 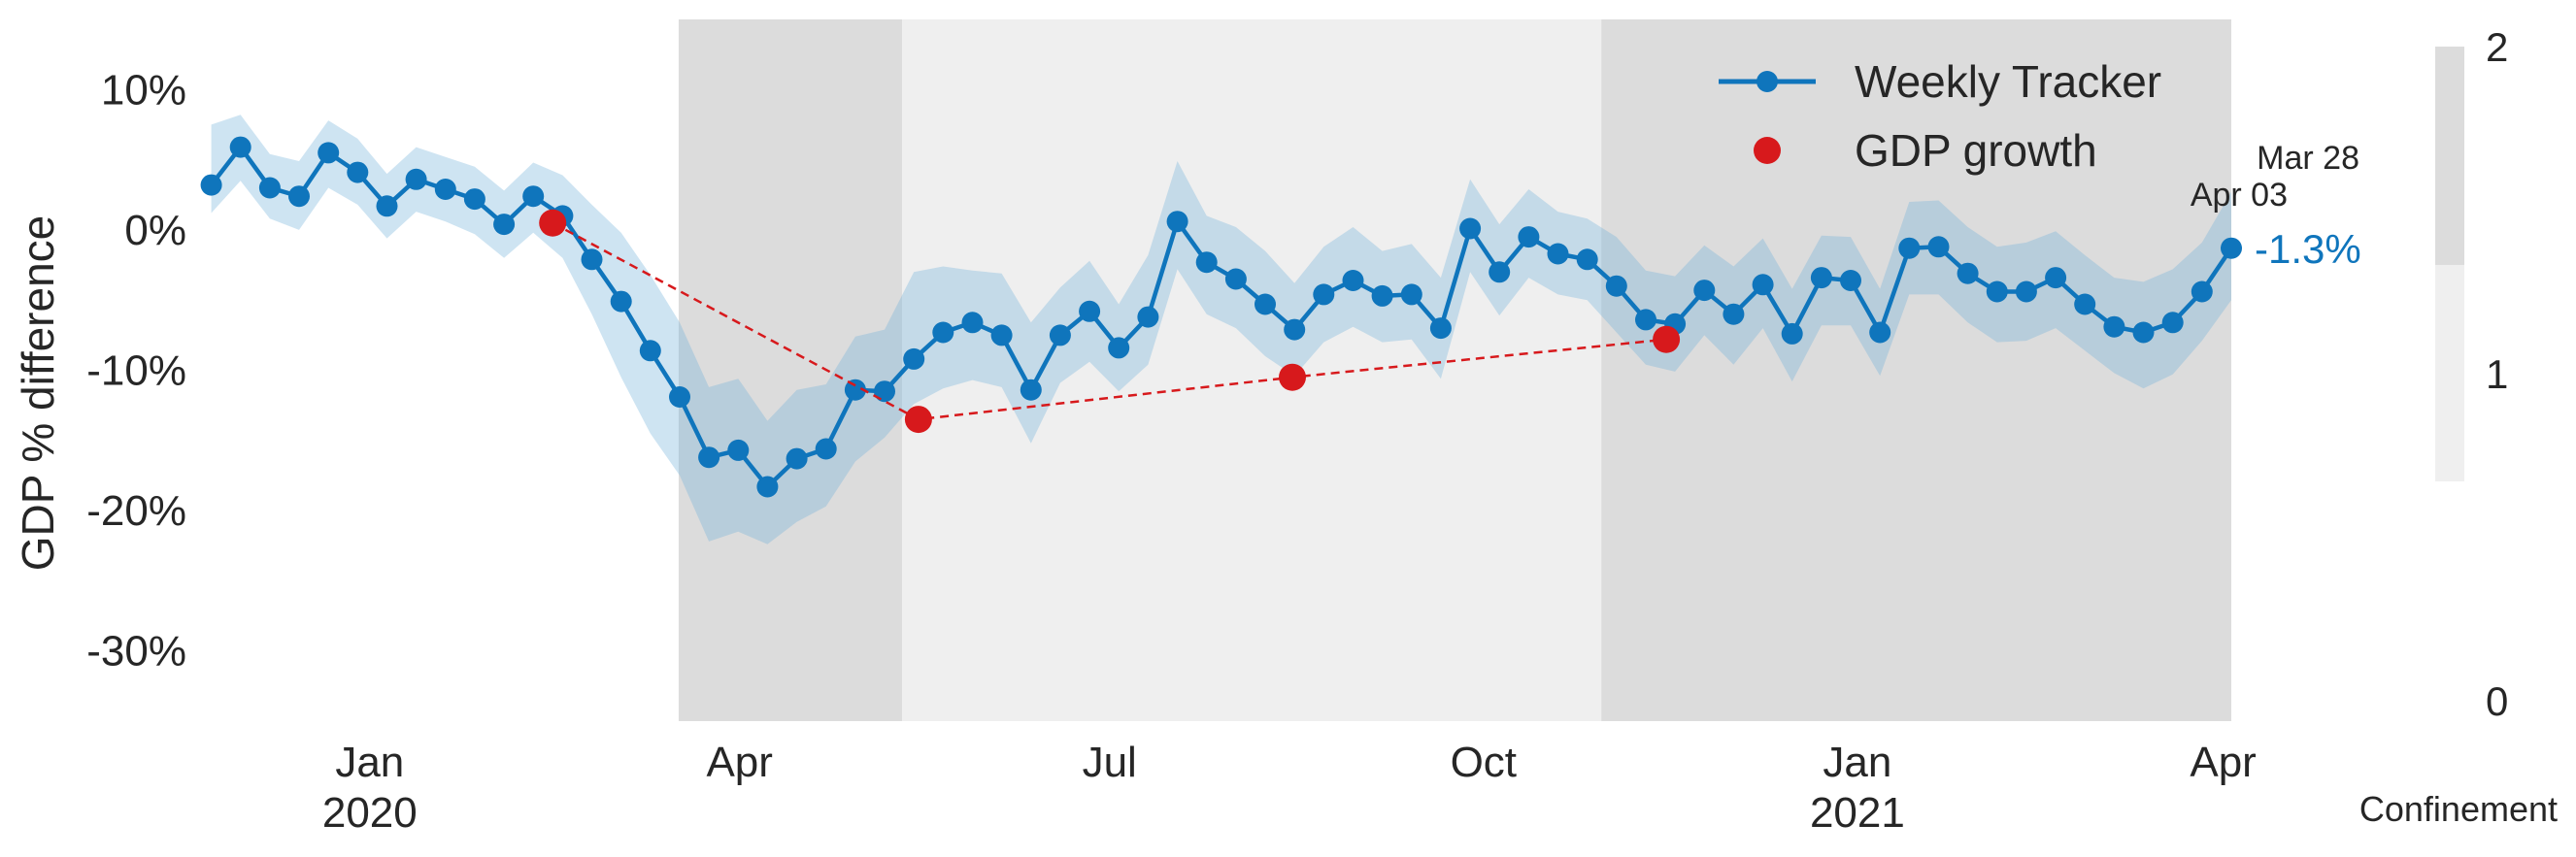 I want to click on x-tick-month-5: Apr, so click(x=2223, y=762).